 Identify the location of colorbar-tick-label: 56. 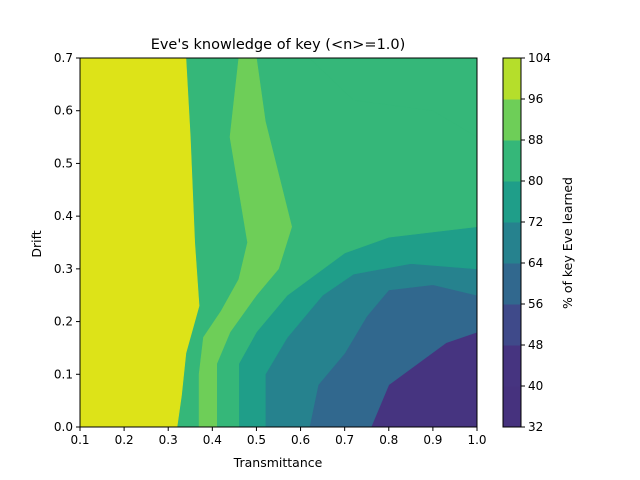
(535, 304).